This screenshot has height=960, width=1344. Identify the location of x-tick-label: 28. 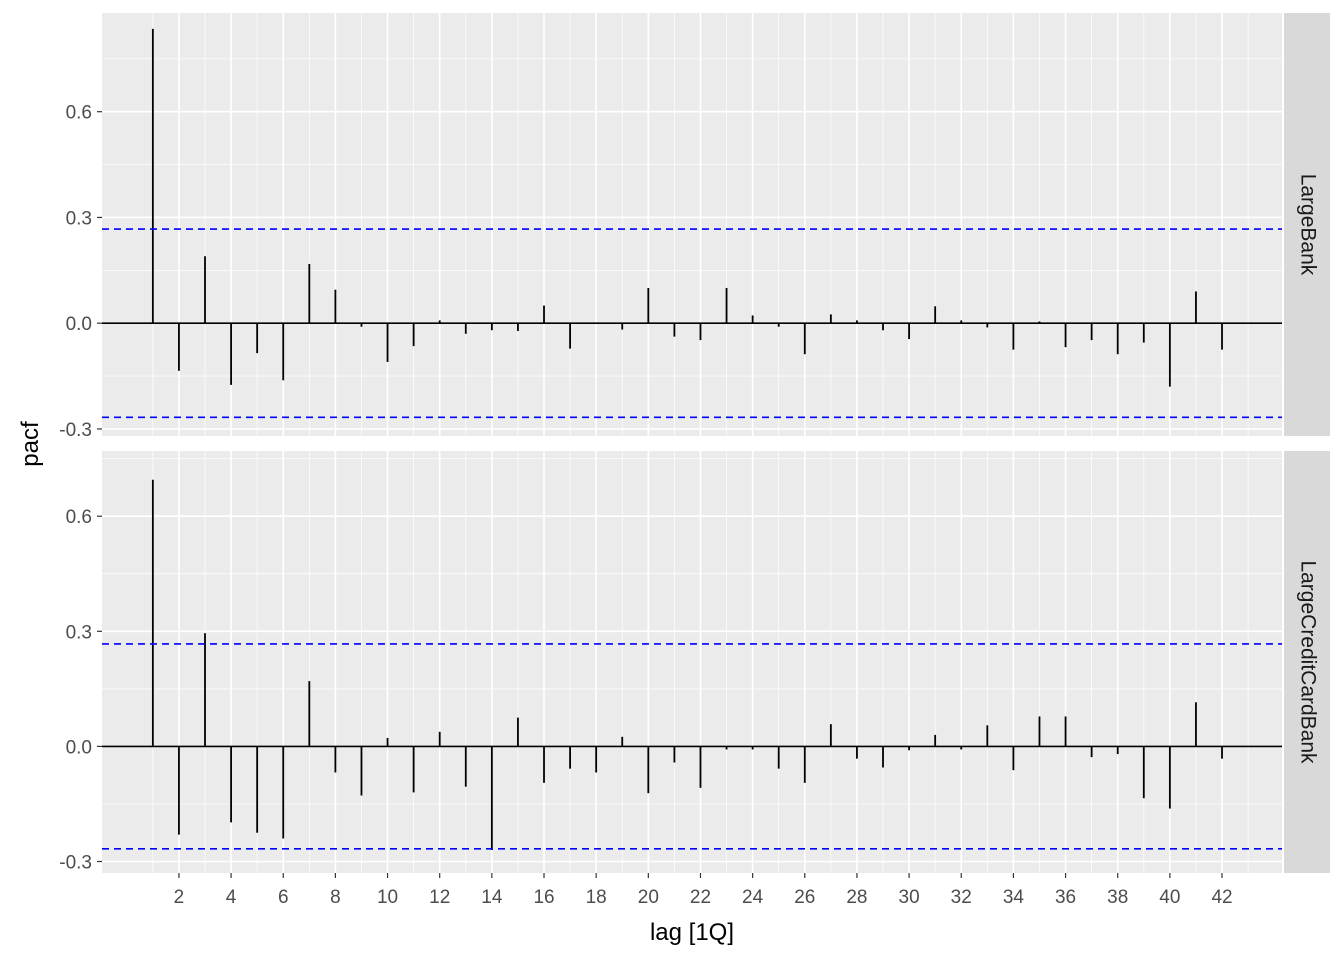
(856, 897).